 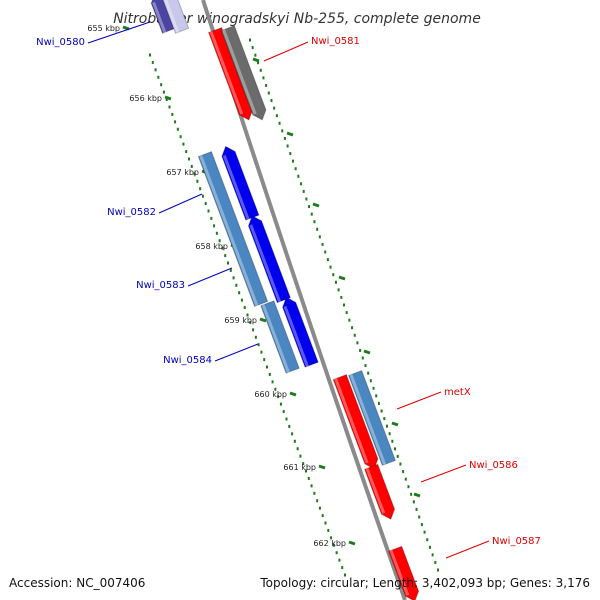 I want to click on feature-nwi-0580-cds-highlight, so click(x=159, y=17).